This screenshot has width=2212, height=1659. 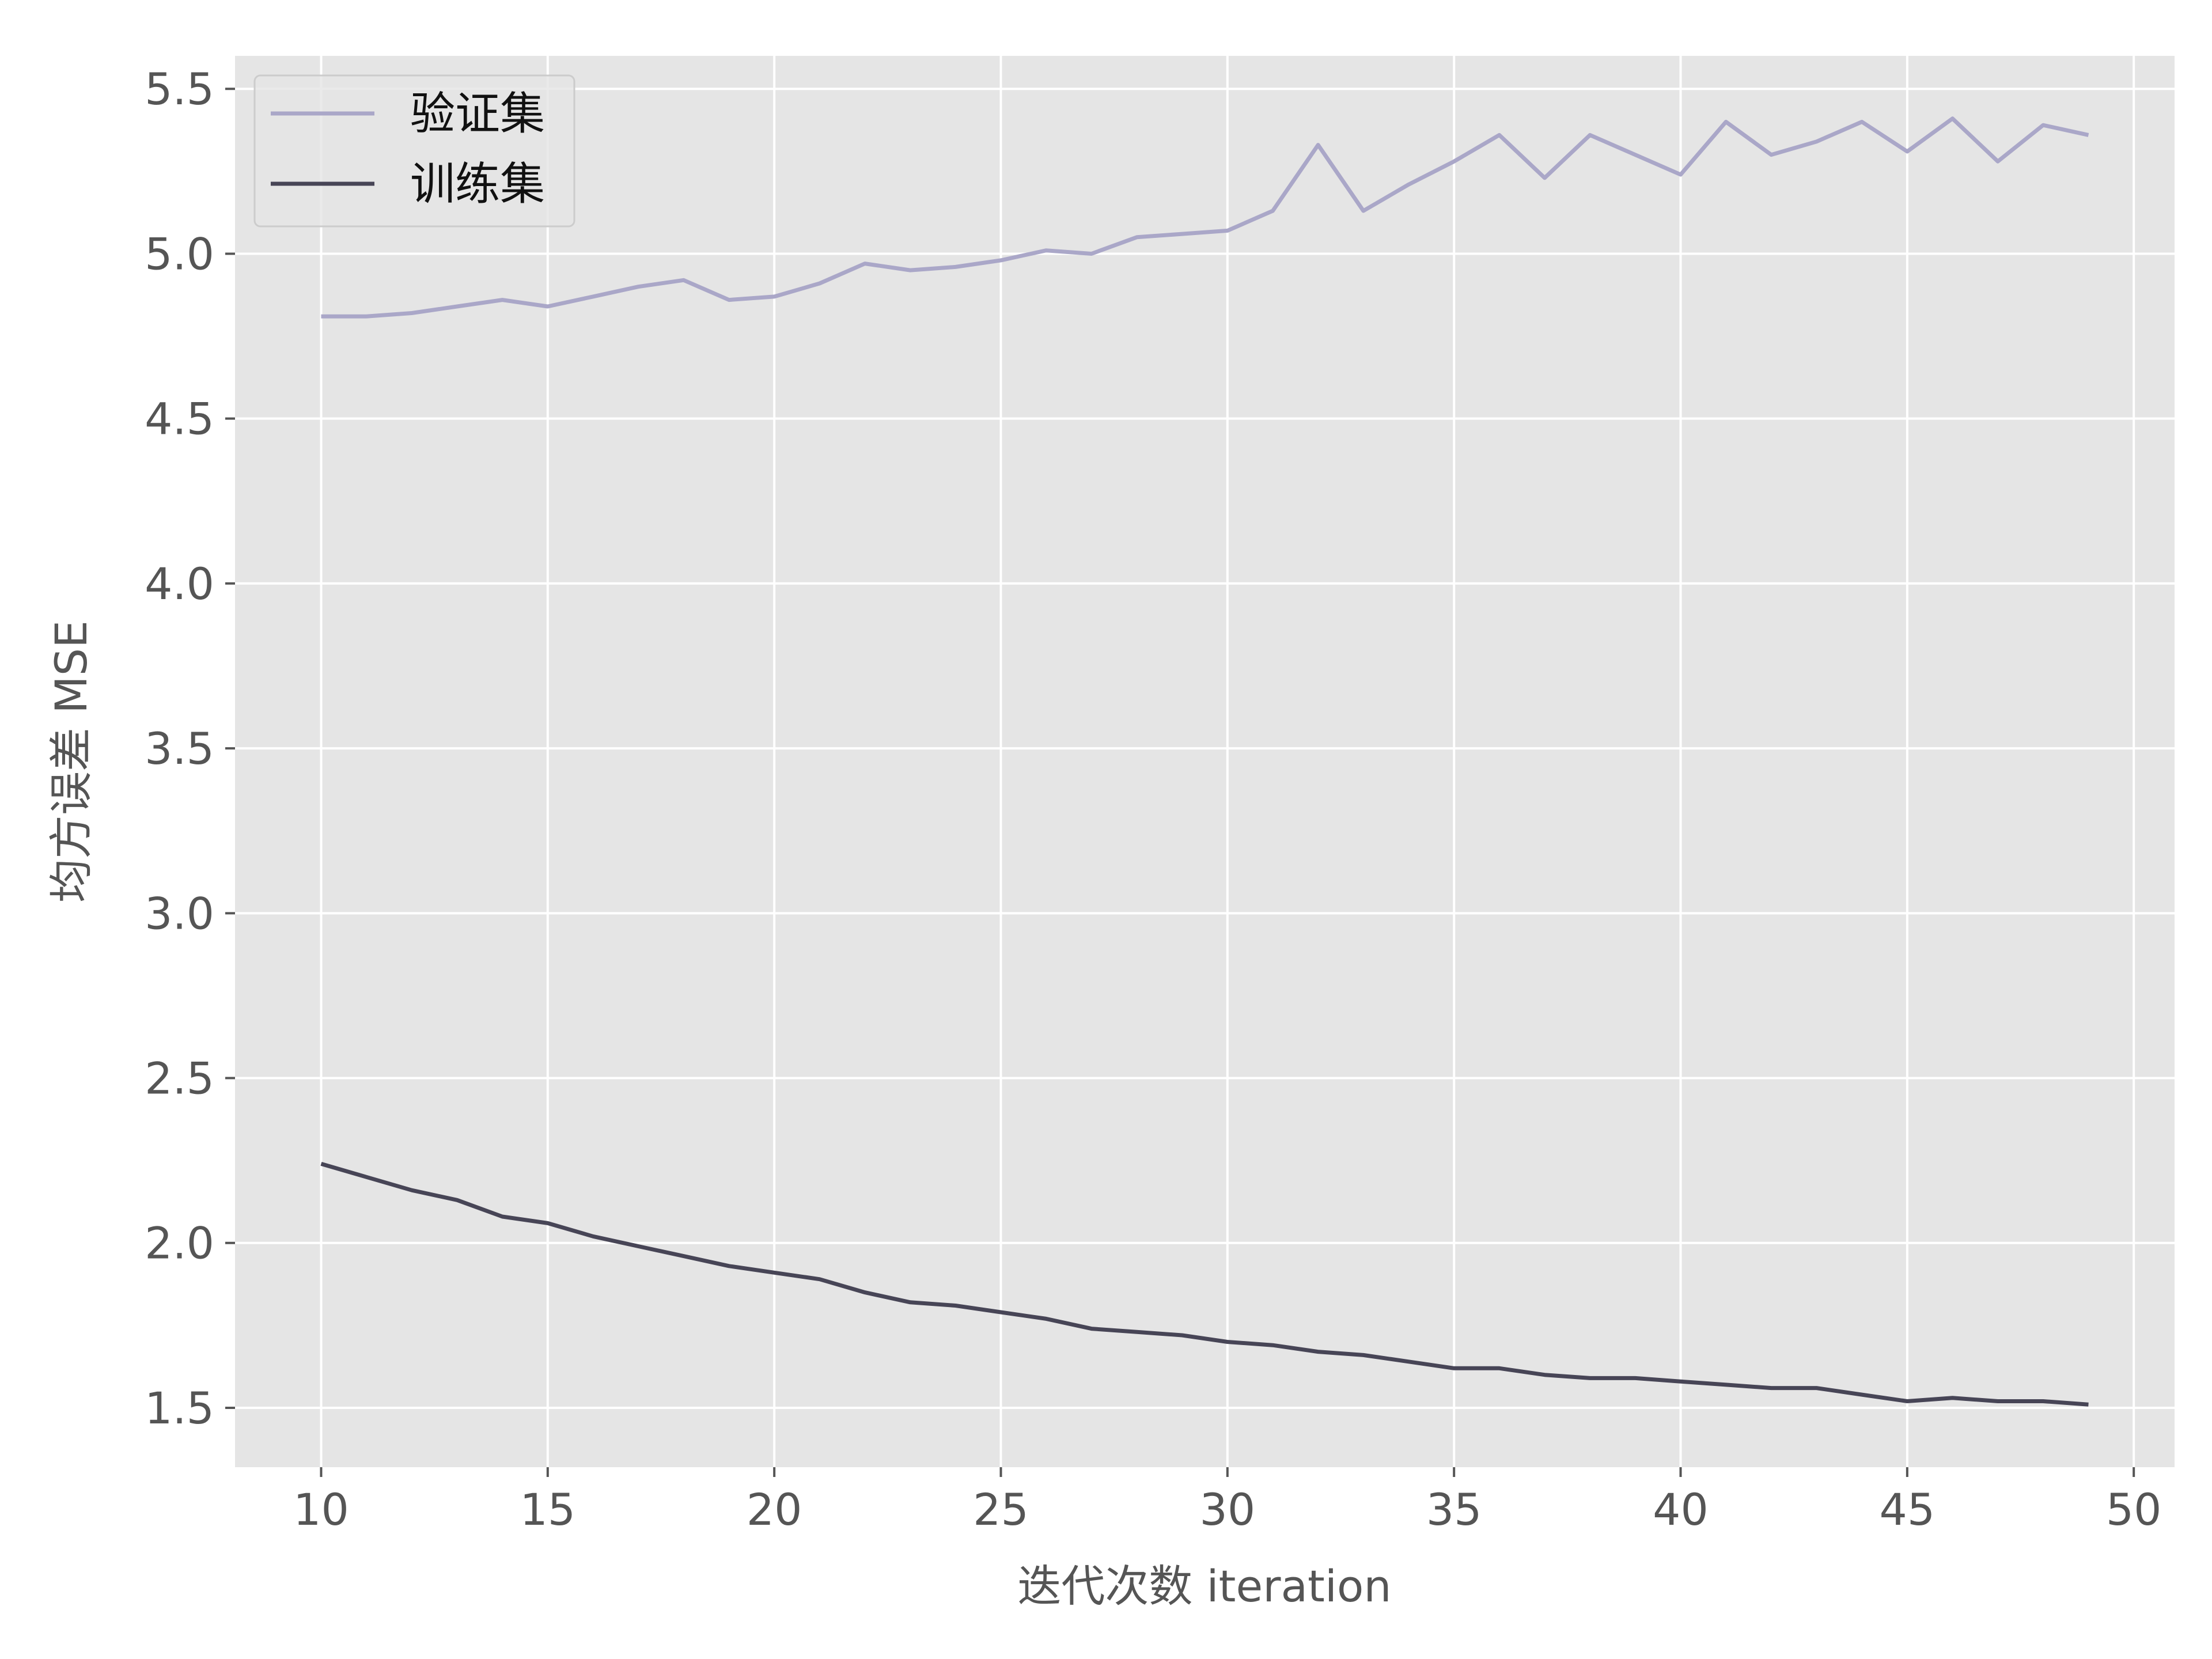 What do you see at coordinates (477, 184) in the screenshot?
I see `legend-label-2: 训练集` at bounding box center [477, 184].